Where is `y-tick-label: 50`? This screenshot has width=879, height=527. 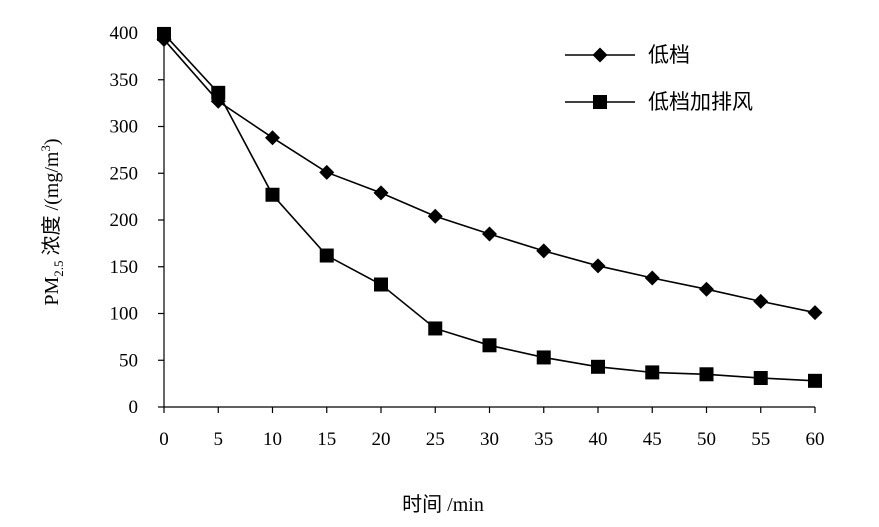 y-tick-label: 50 is located at coordinates (128, 360).